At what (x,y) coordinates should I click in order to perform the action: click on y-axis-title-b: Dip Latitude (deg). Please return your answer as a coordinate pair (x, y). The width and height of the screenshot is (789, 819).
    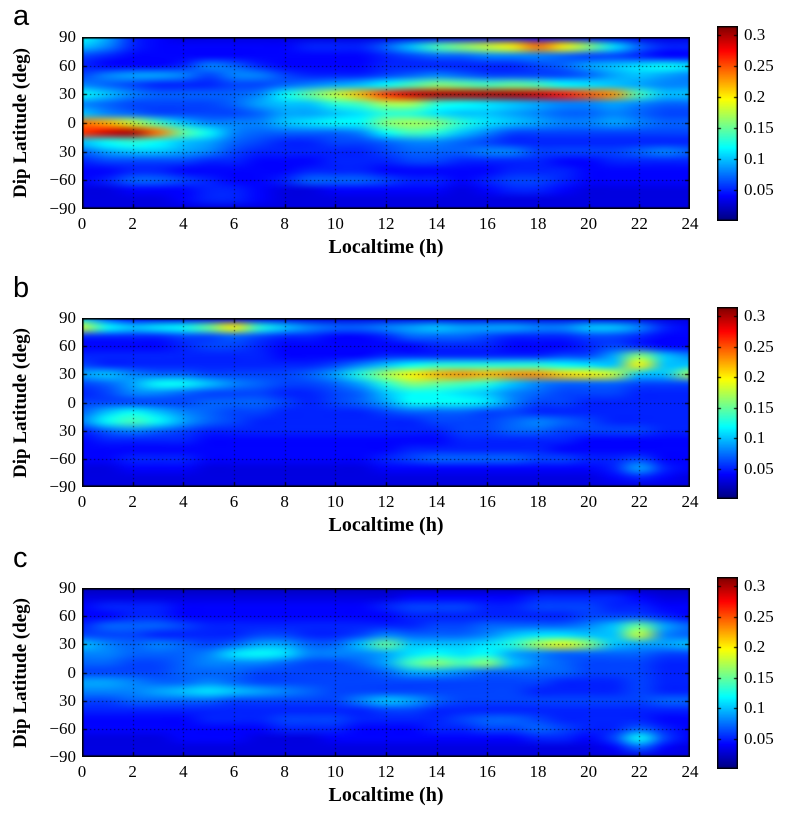
    Looking at the image, I should click on (20, 402).